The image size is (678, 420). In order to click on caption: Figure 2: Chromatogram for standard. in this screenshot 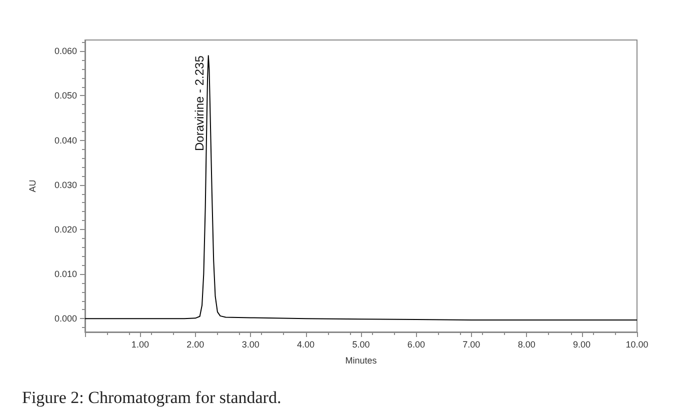, I will do `click(152, 398)`.